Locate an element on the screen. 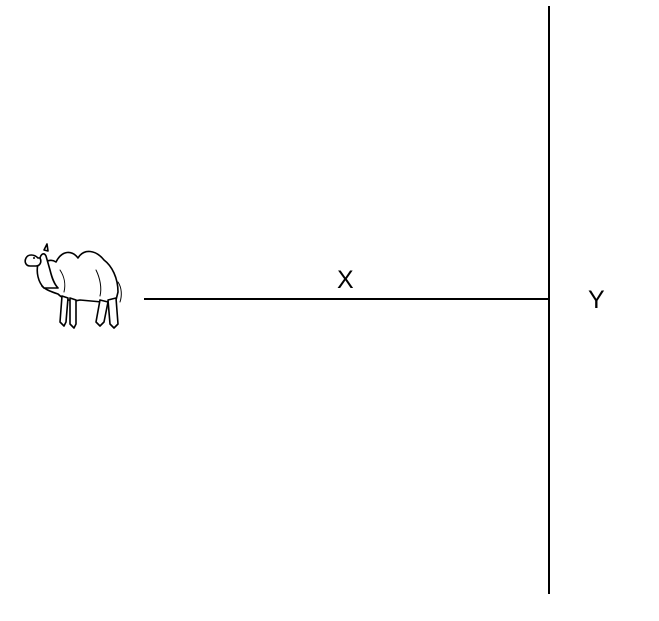 Image resolution: width=659 pixels, height=621 pixels. y-label: Y is located at coordinates (596, 300).